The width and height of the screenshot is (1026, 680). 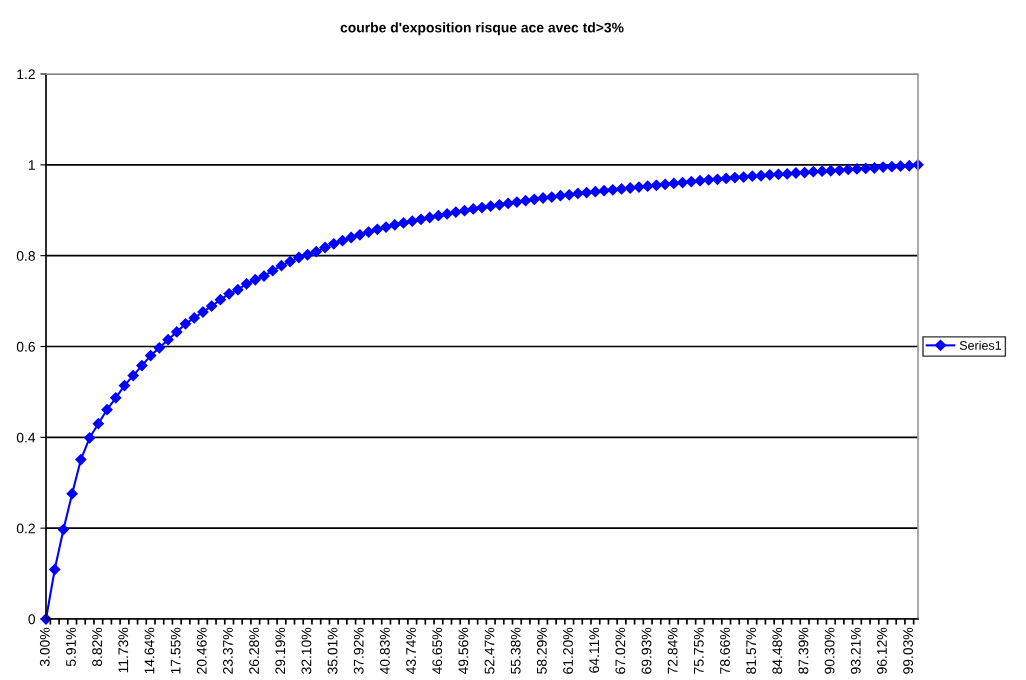 I want to click on x-tick-label: 67.02%, so click(x=620, y=650).